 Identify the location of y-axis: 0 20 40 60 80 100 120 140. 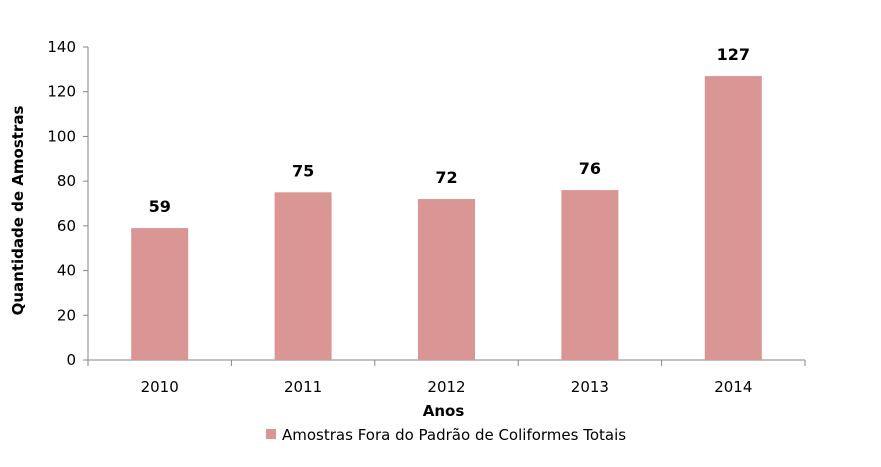
(68, 203).